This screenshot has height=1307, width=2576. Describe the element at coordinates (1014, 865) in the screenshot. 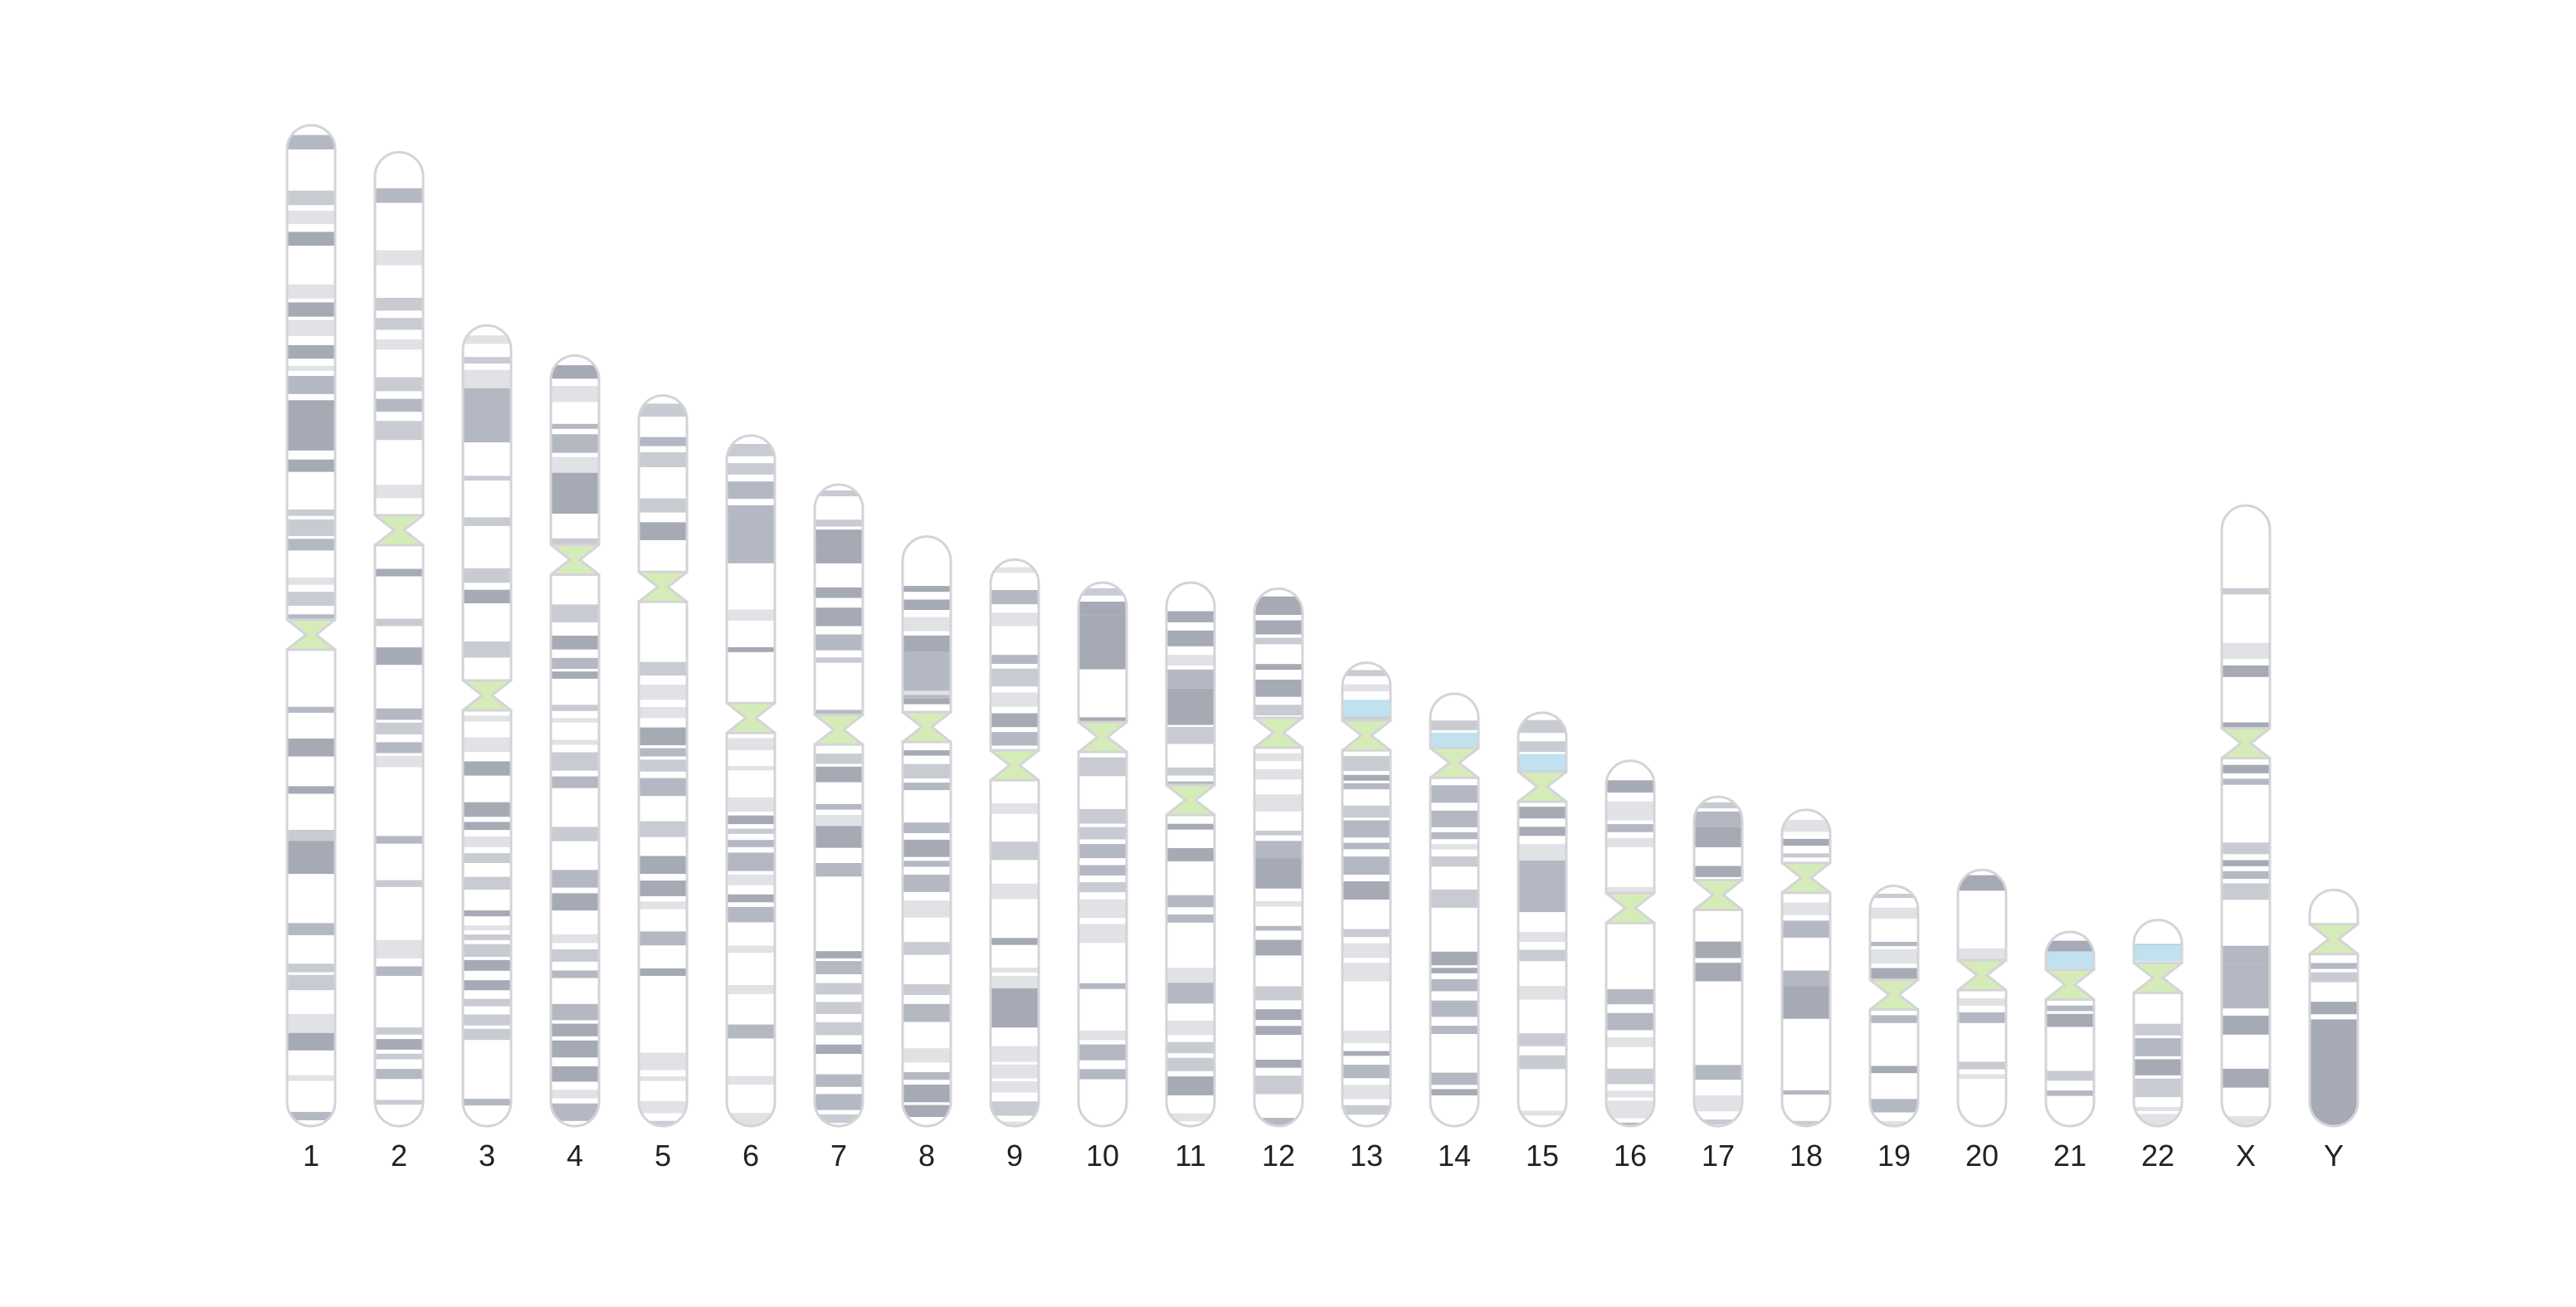

I see `chromosome-9: 9` at that location.